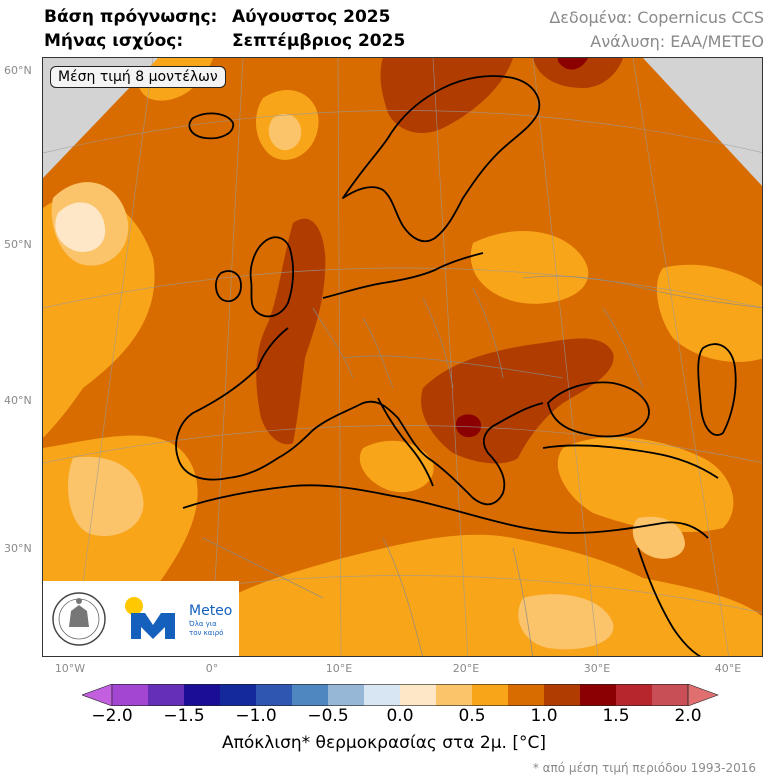  I want to click on colorbar-over-triangle, so click(703, 695).